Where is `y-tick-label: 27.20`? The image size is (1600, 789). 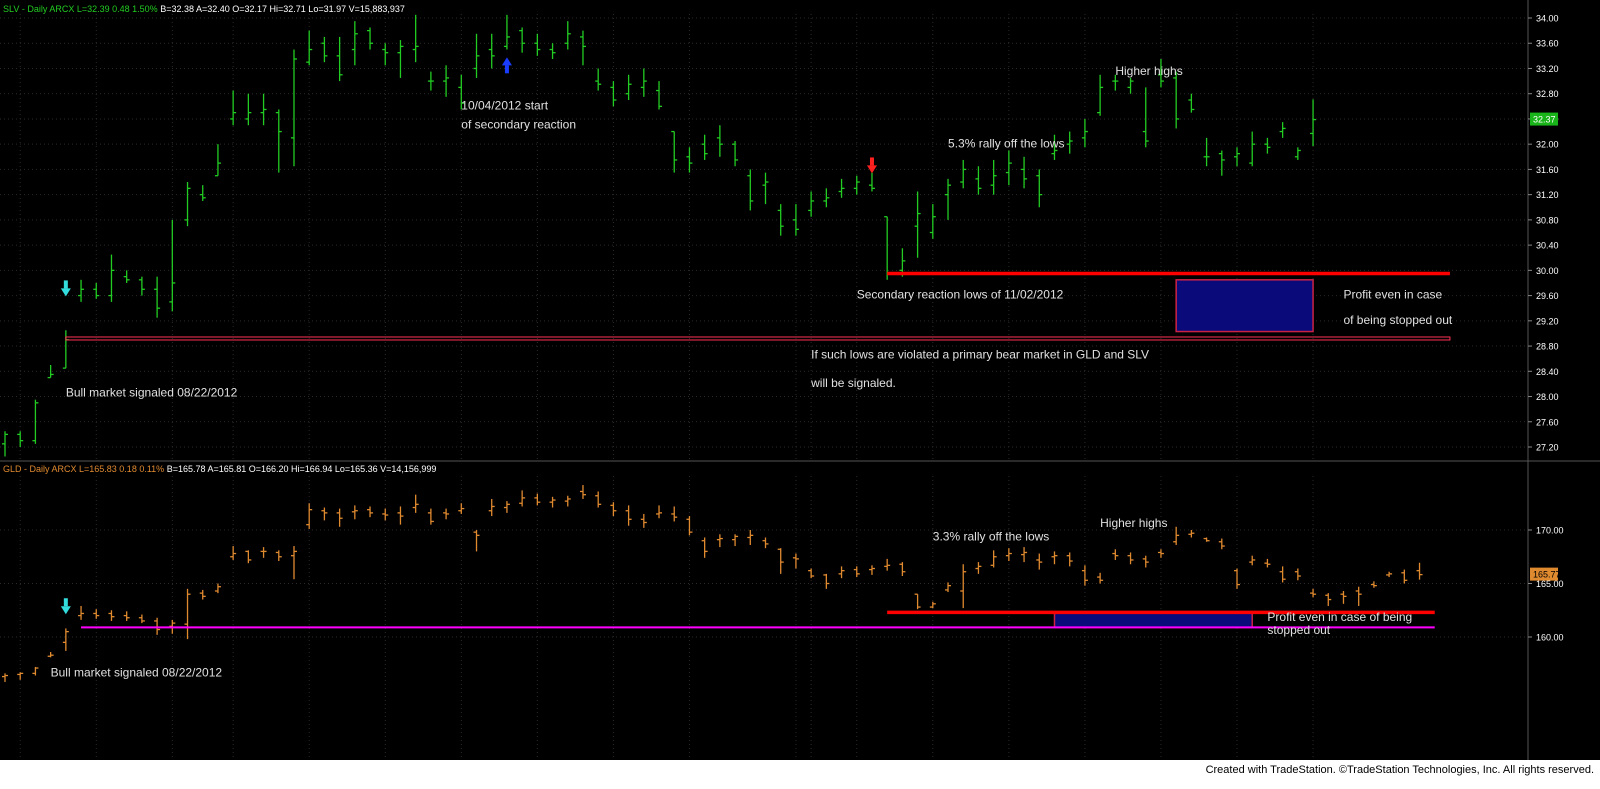 y-tick-label: 27.20 is located at coordinates (1547, 448).